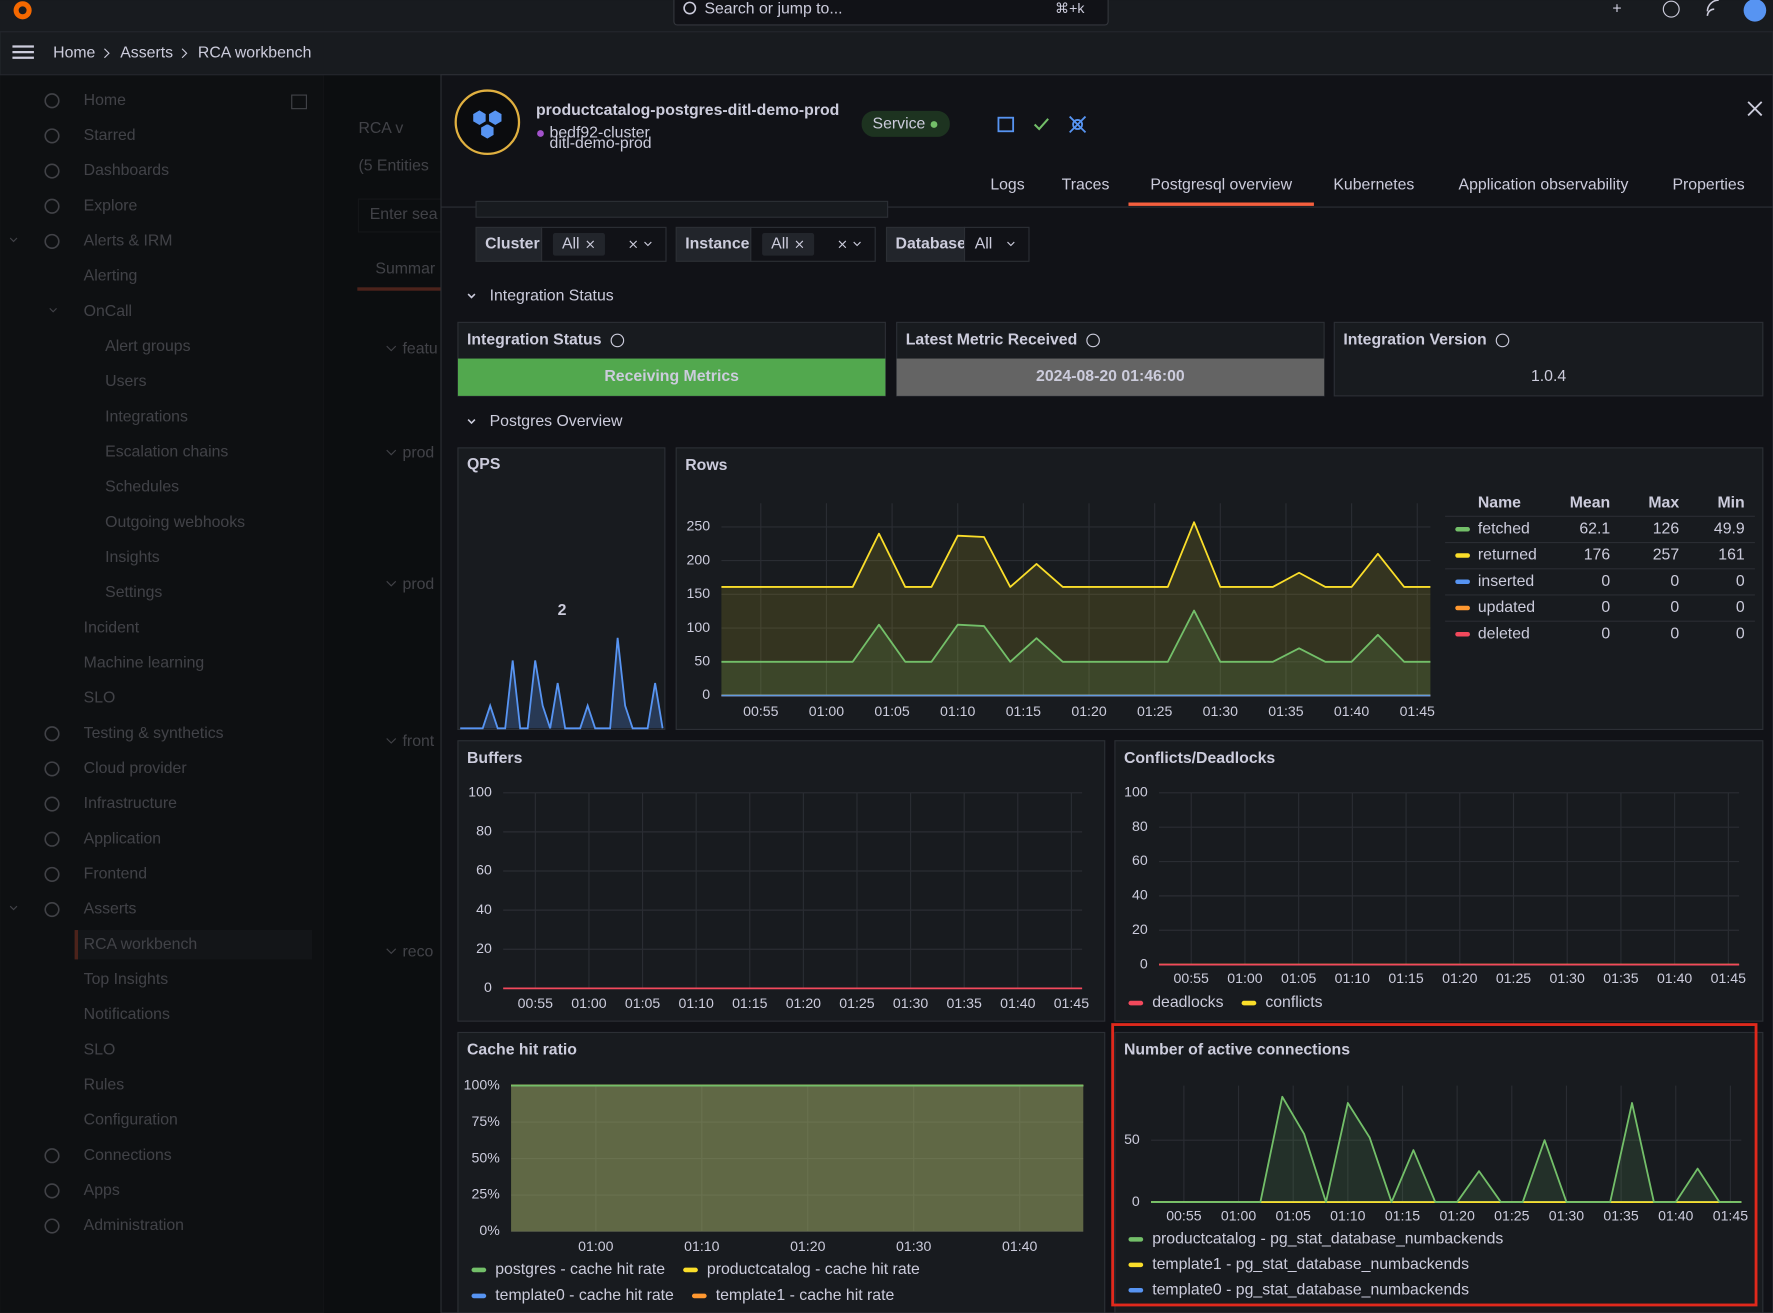 The height and width of the screenshot is (1313, 1773). Describe the element at coordinates (1712, 8) in the screenshot. I see `news-icon` at that location.